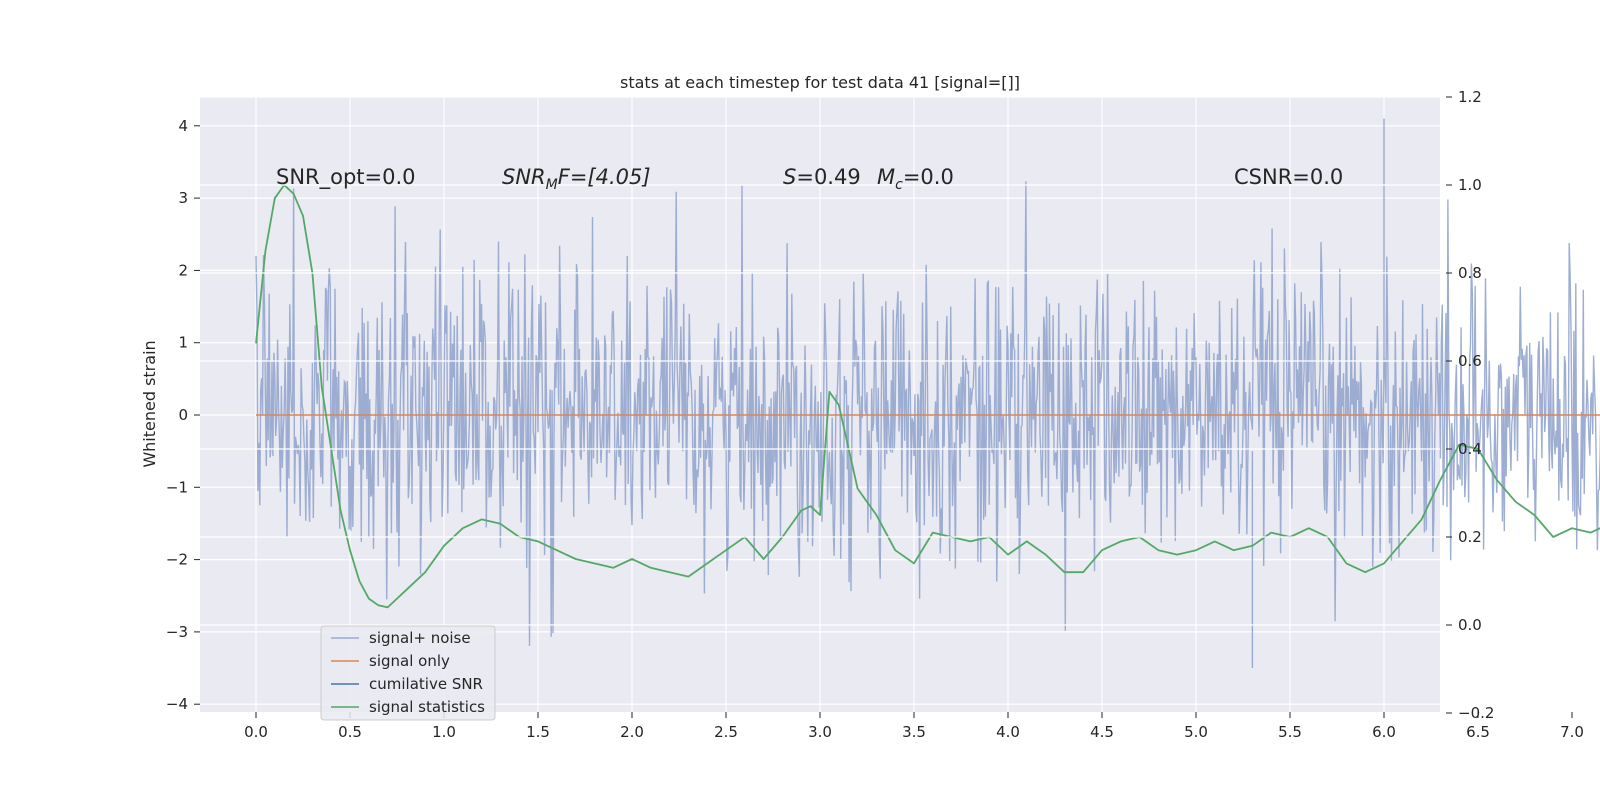 The height and width of the screenshot is (800, 1600). What do you see at coordinates (256, 732) in the screenshot?
I see `x-tick-label: 0.0` at bounding box center [256, 732].